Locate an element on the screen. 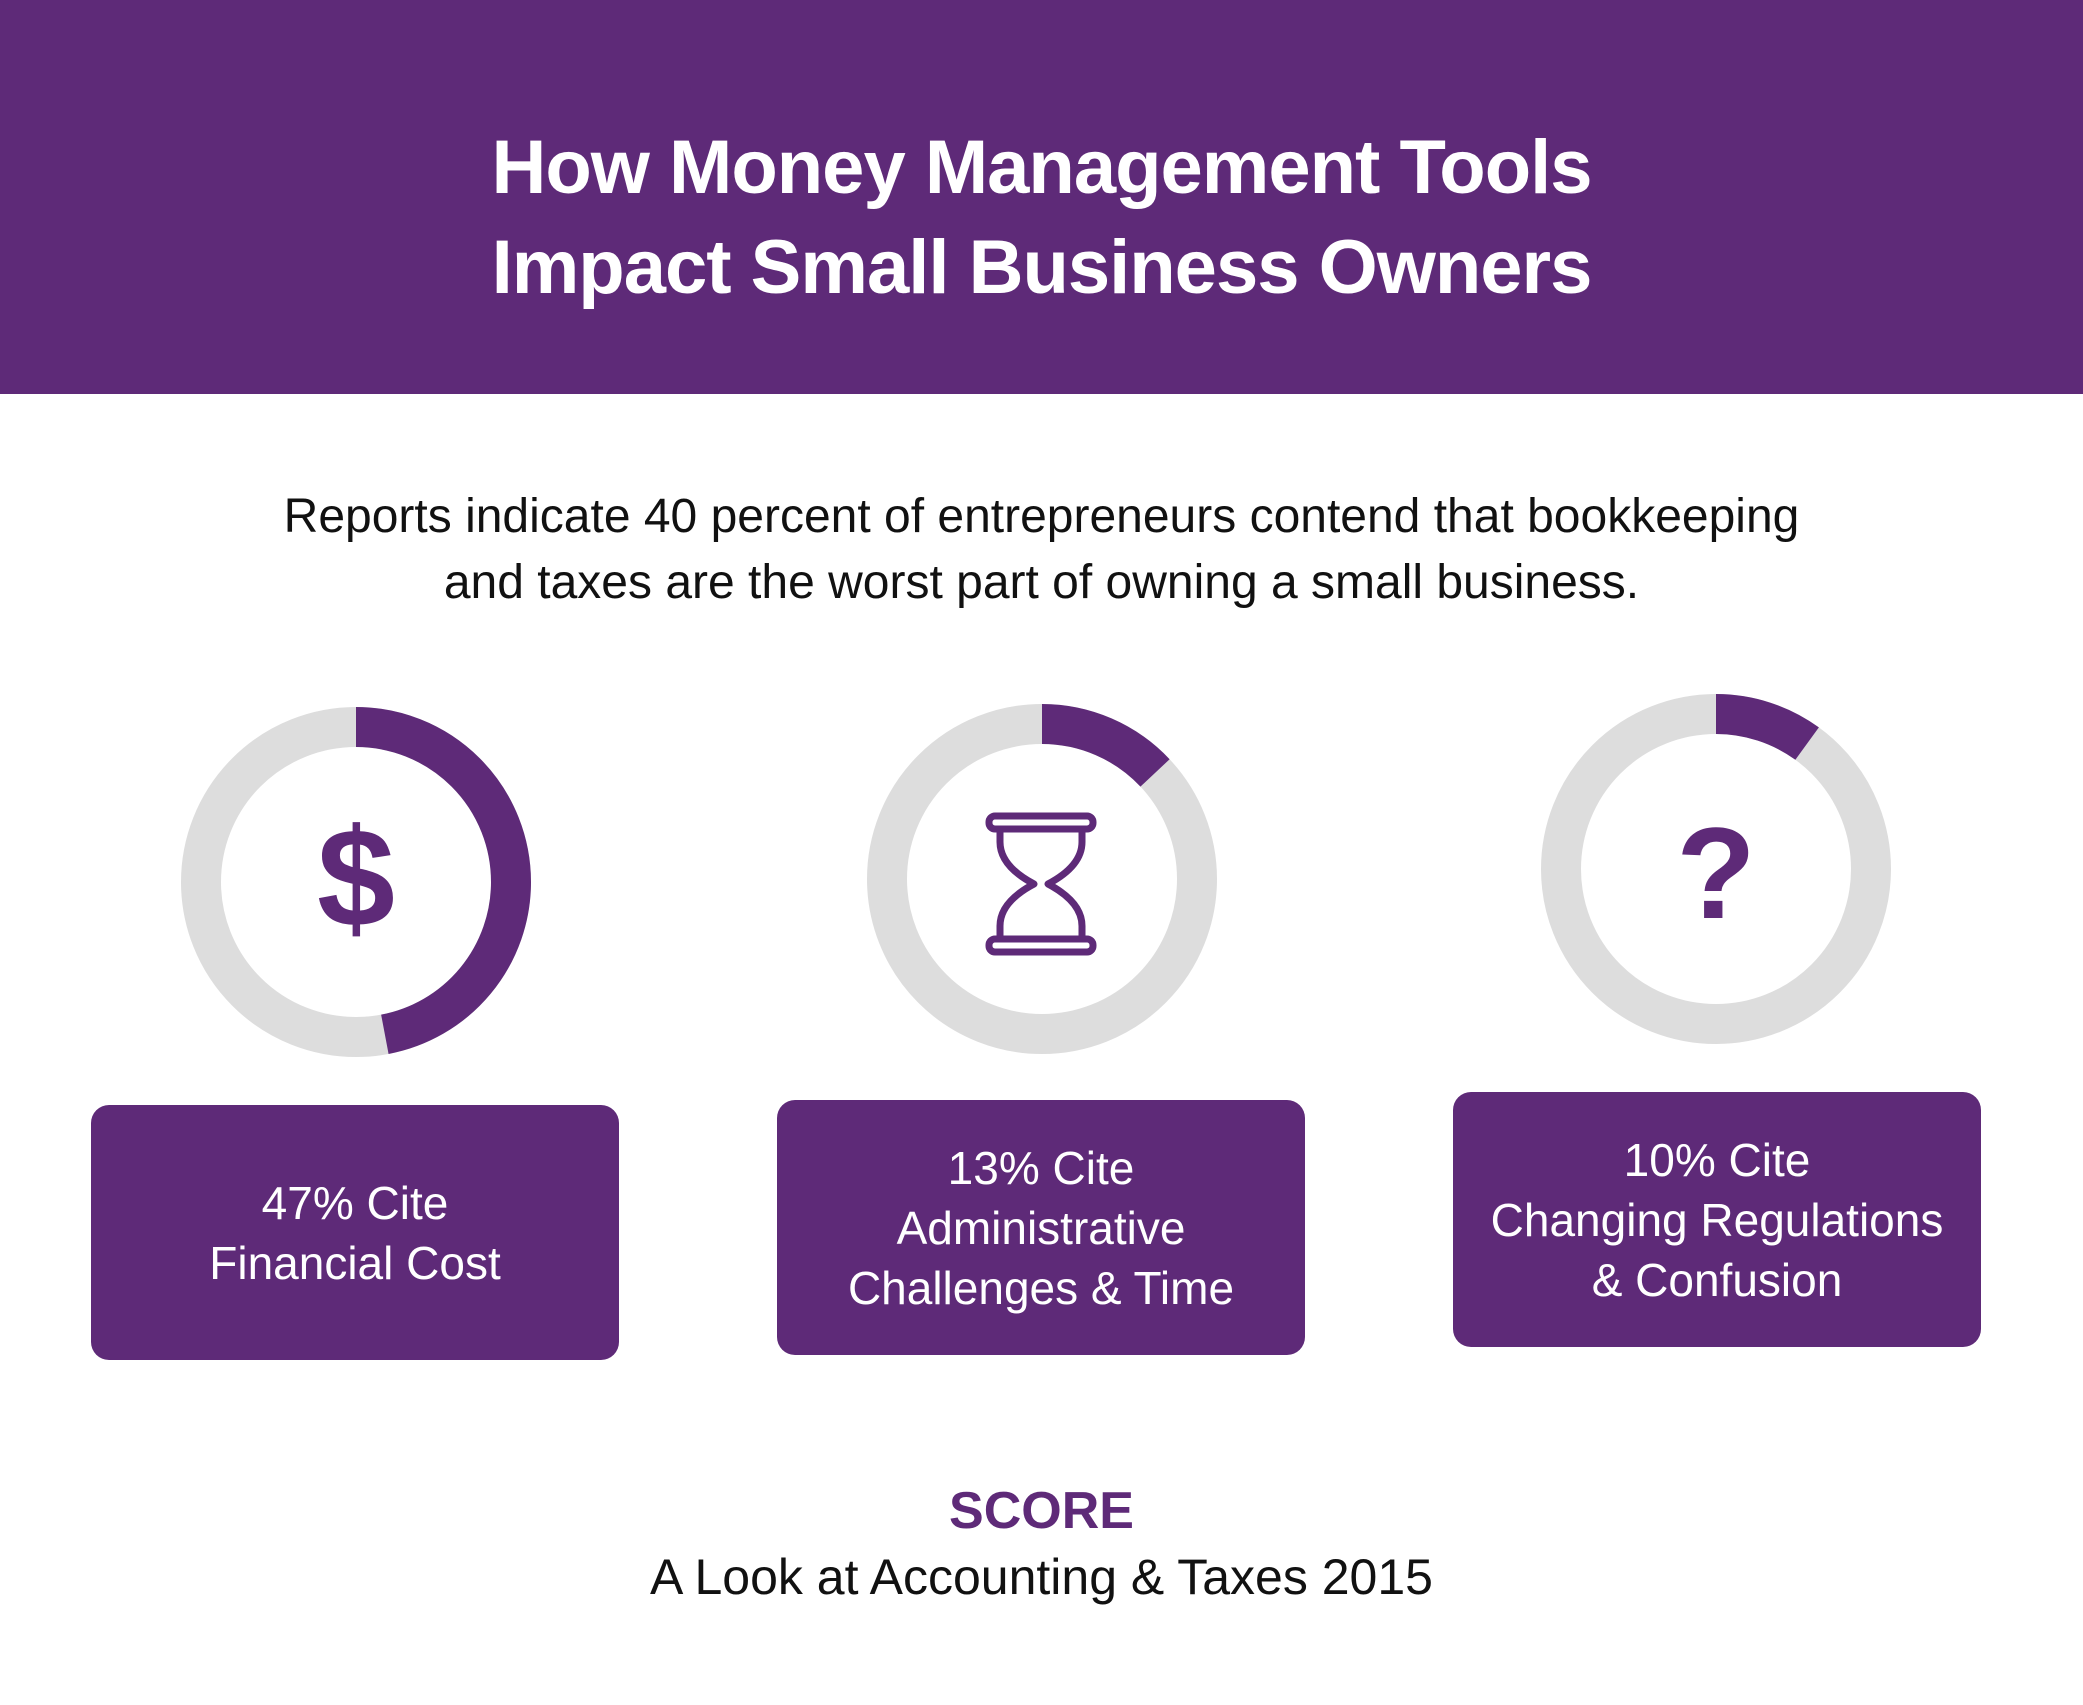 The image size is (2083, 1705). source-title: A Look at Accounting & Taxes 2015 is located at coordinates (1041, 1577).